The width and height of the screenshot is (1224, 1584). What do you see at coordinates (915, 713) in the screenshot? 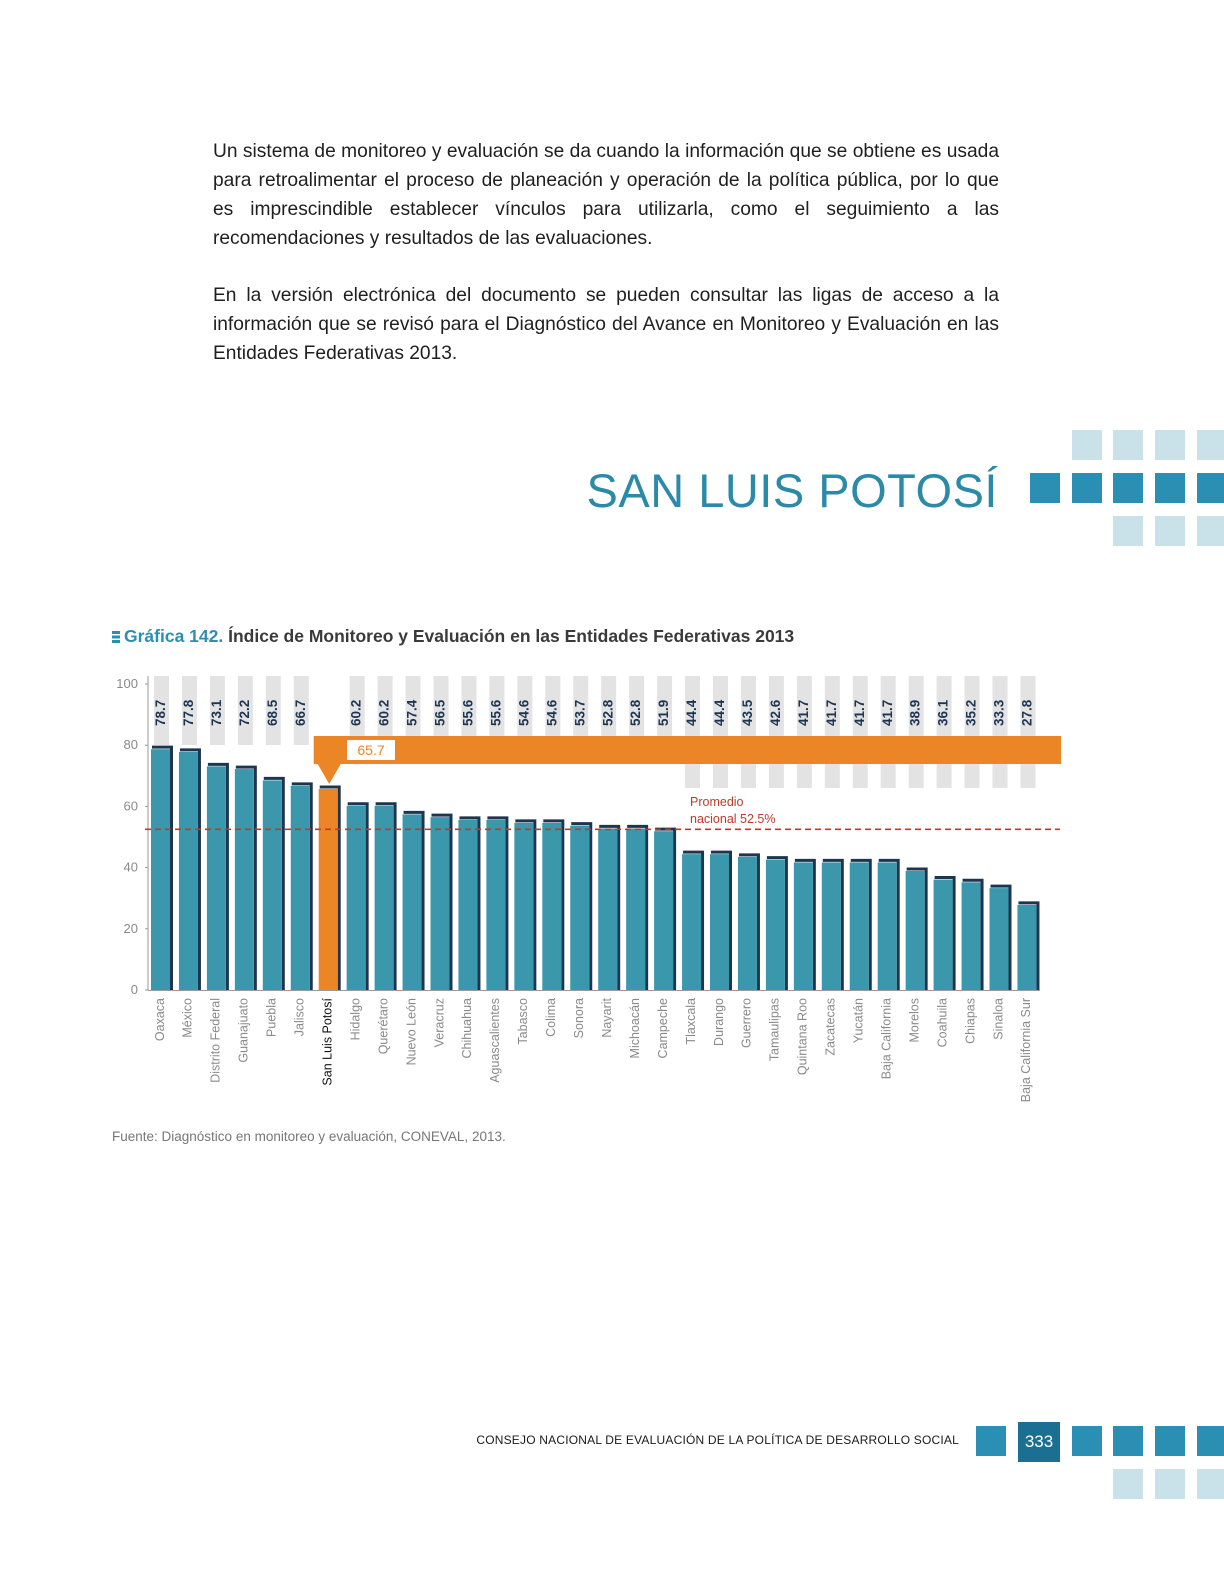
I see `value-label: 38.9` at bounding box center [915, 713].